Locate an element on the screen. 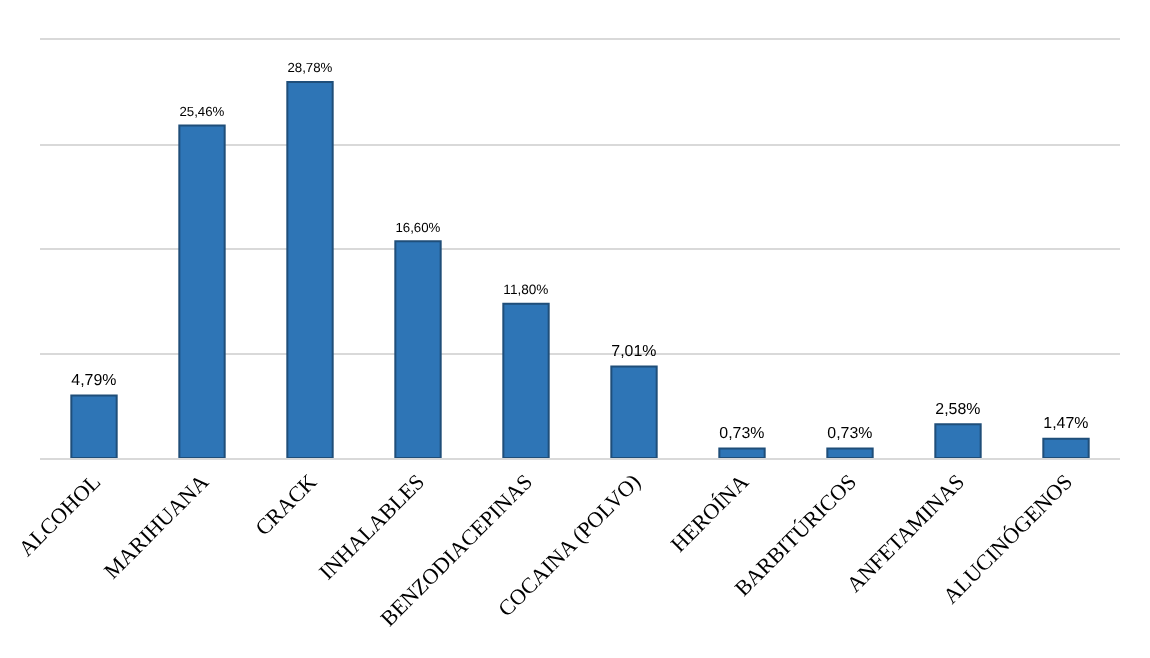  data-label: 4,79% is located at coordinates (94, 380).